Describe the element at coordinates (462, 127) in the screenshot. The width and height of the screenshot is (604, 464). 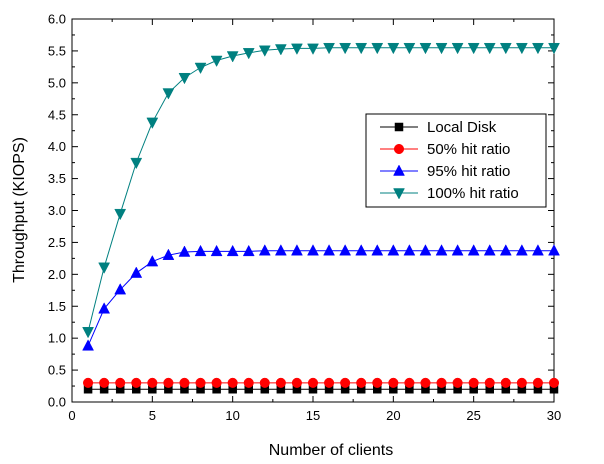
I see `legend-label: Local Disk` at that location.